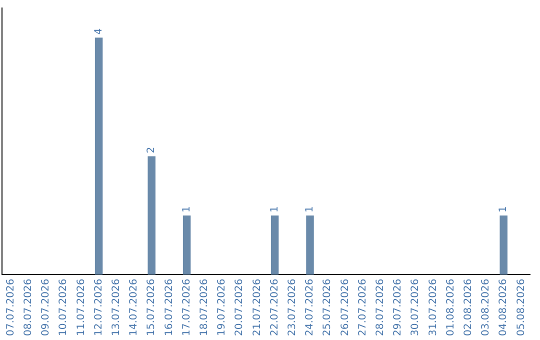 The height and width of the screenshot is (340, 540). Describe the element at coordinates (380, 307) in the screenshot. I see `x-tick-label: 28.07.2026` at that location.